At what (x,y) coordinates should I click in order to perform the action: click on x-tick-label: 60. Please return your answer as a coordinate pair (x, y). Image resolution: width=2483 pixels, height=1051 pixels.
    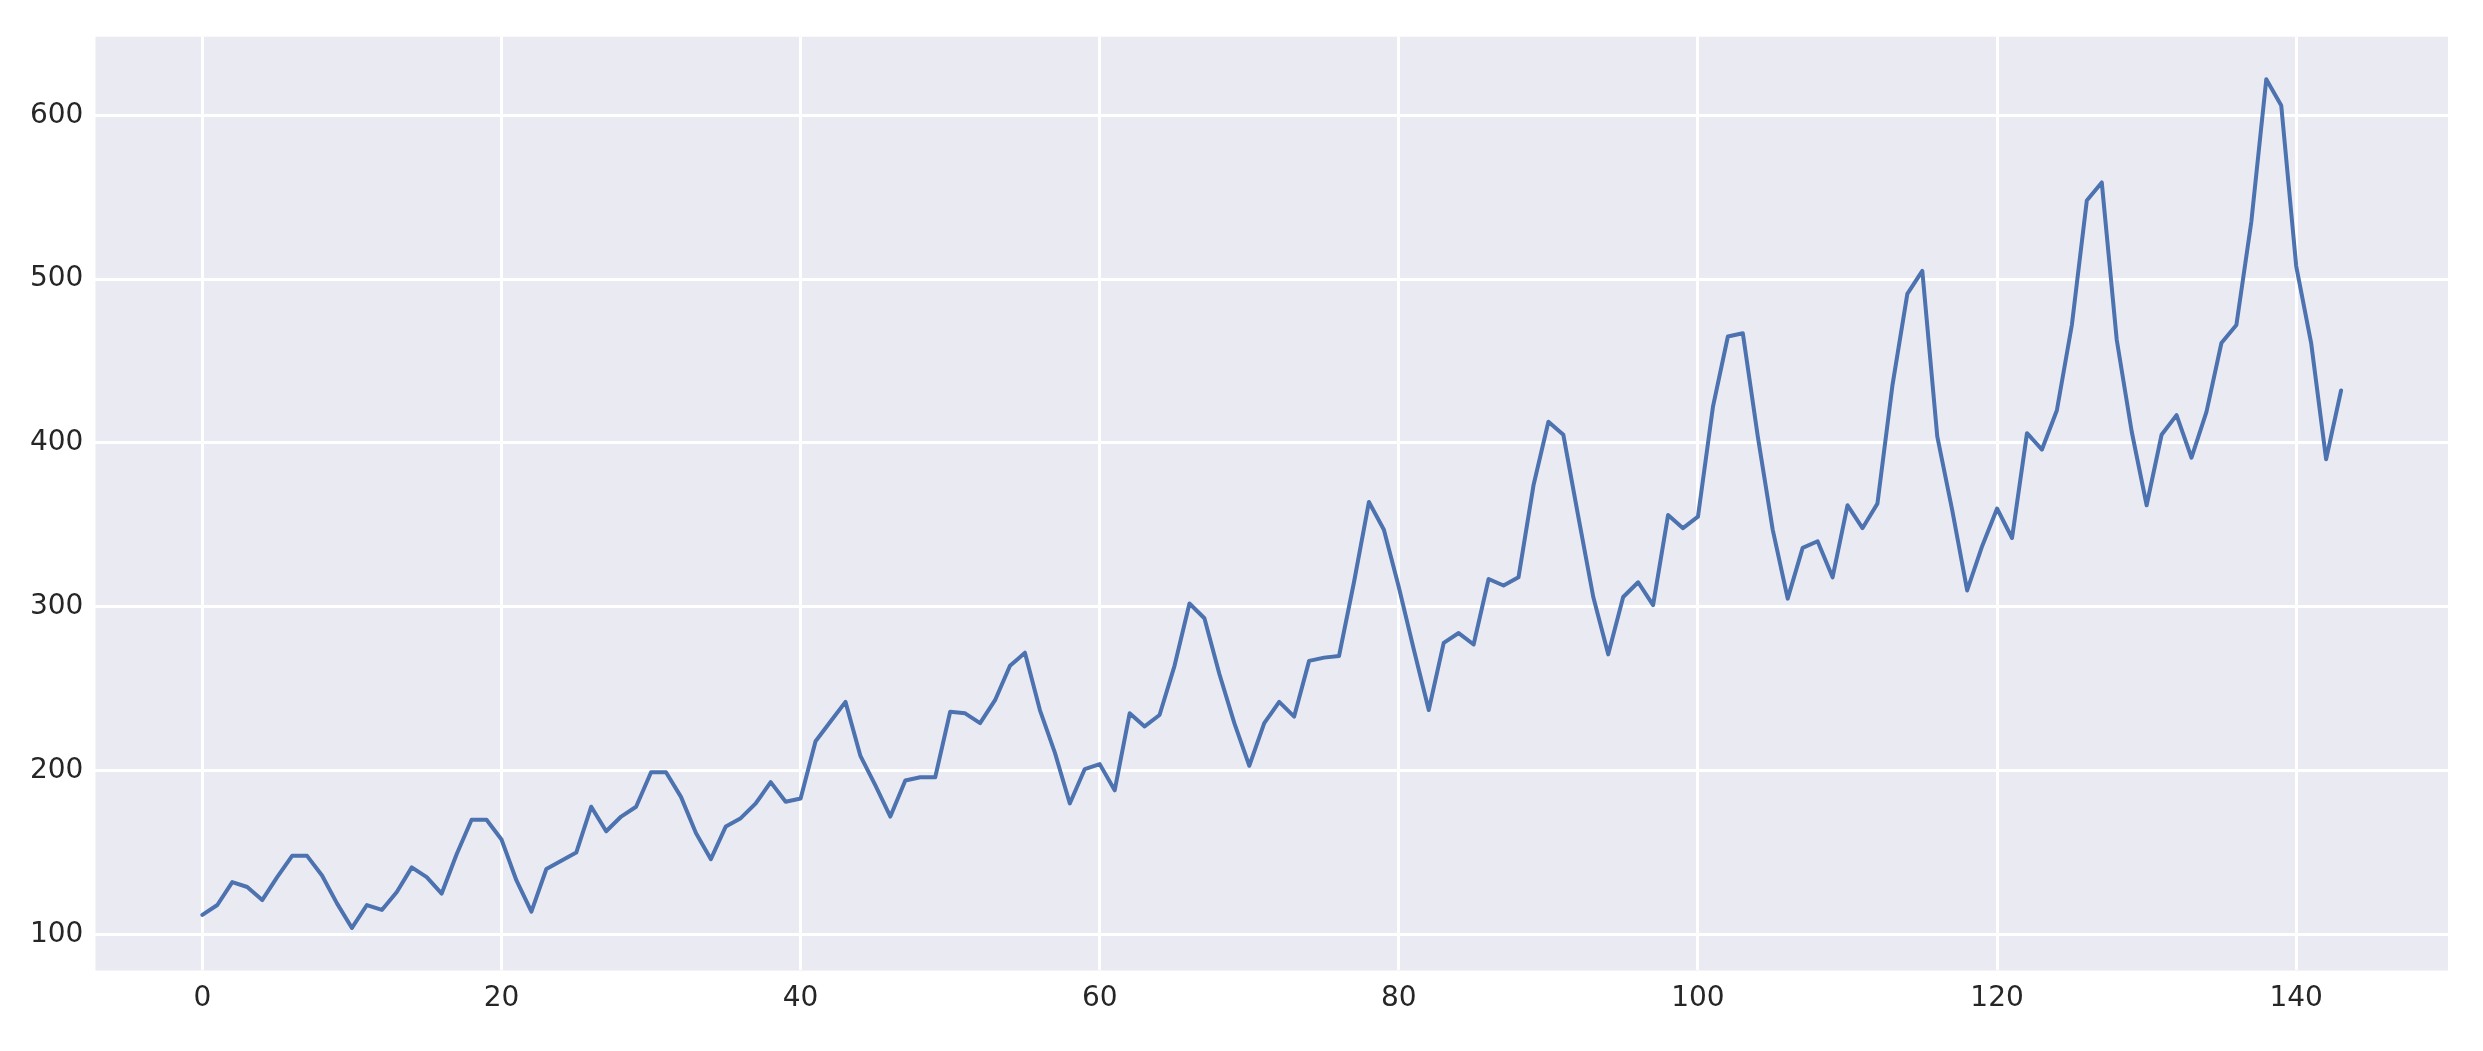
    Looking at the image, I should click on (1099, 997).